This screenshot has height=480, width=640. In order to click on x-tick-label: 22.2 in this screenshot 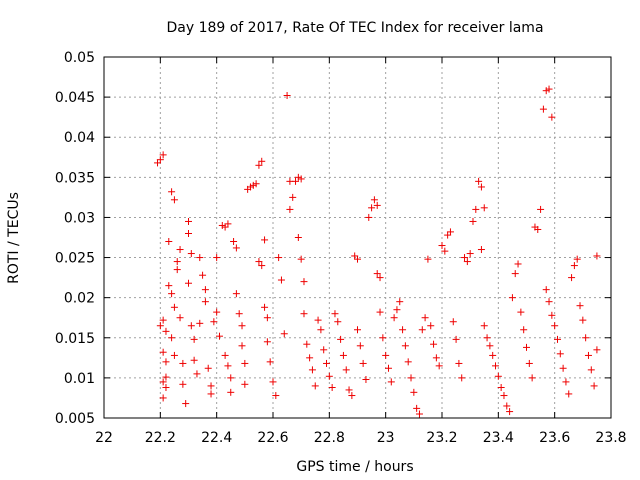, I will do `click(160, 438)`.